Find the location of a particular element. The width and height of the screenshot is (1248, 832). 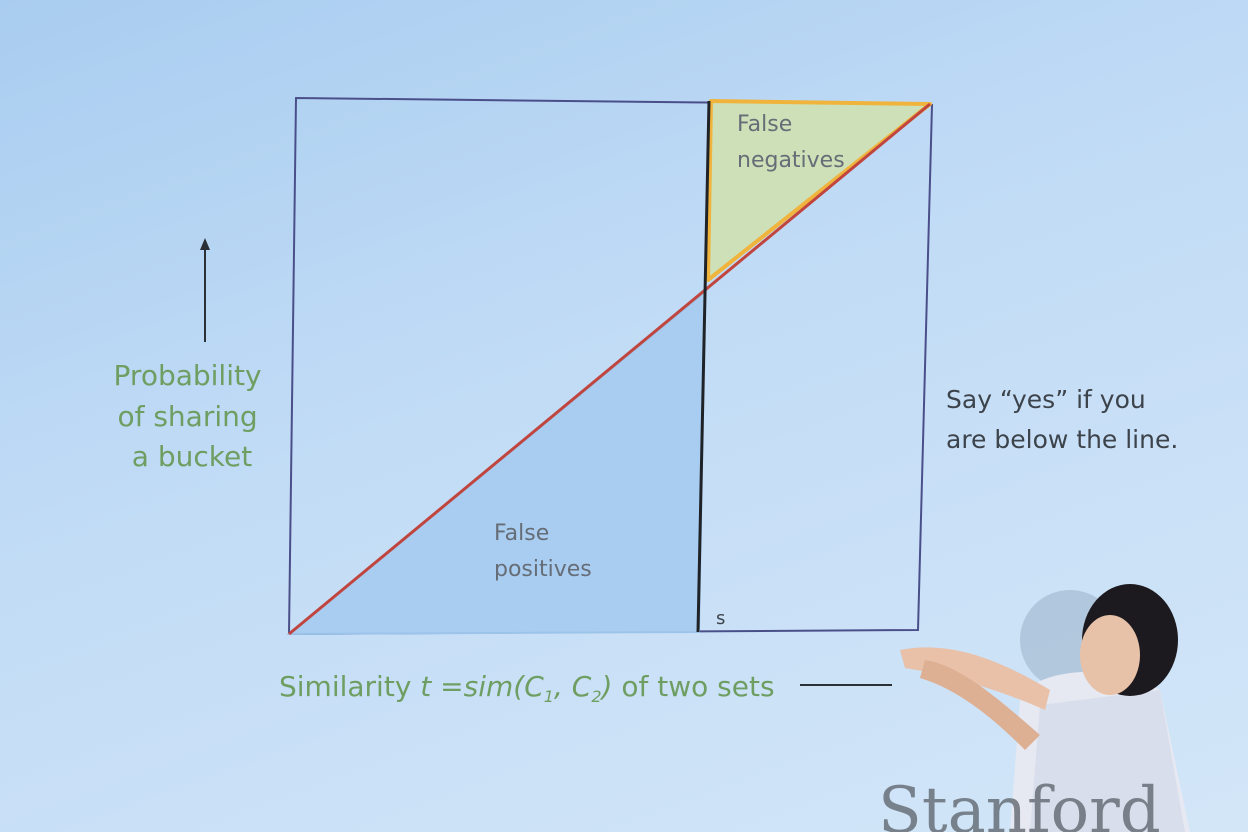

x-axis-label: Similarity t =sim(C1, C2) of two sets is located at coordinates (527, 688).